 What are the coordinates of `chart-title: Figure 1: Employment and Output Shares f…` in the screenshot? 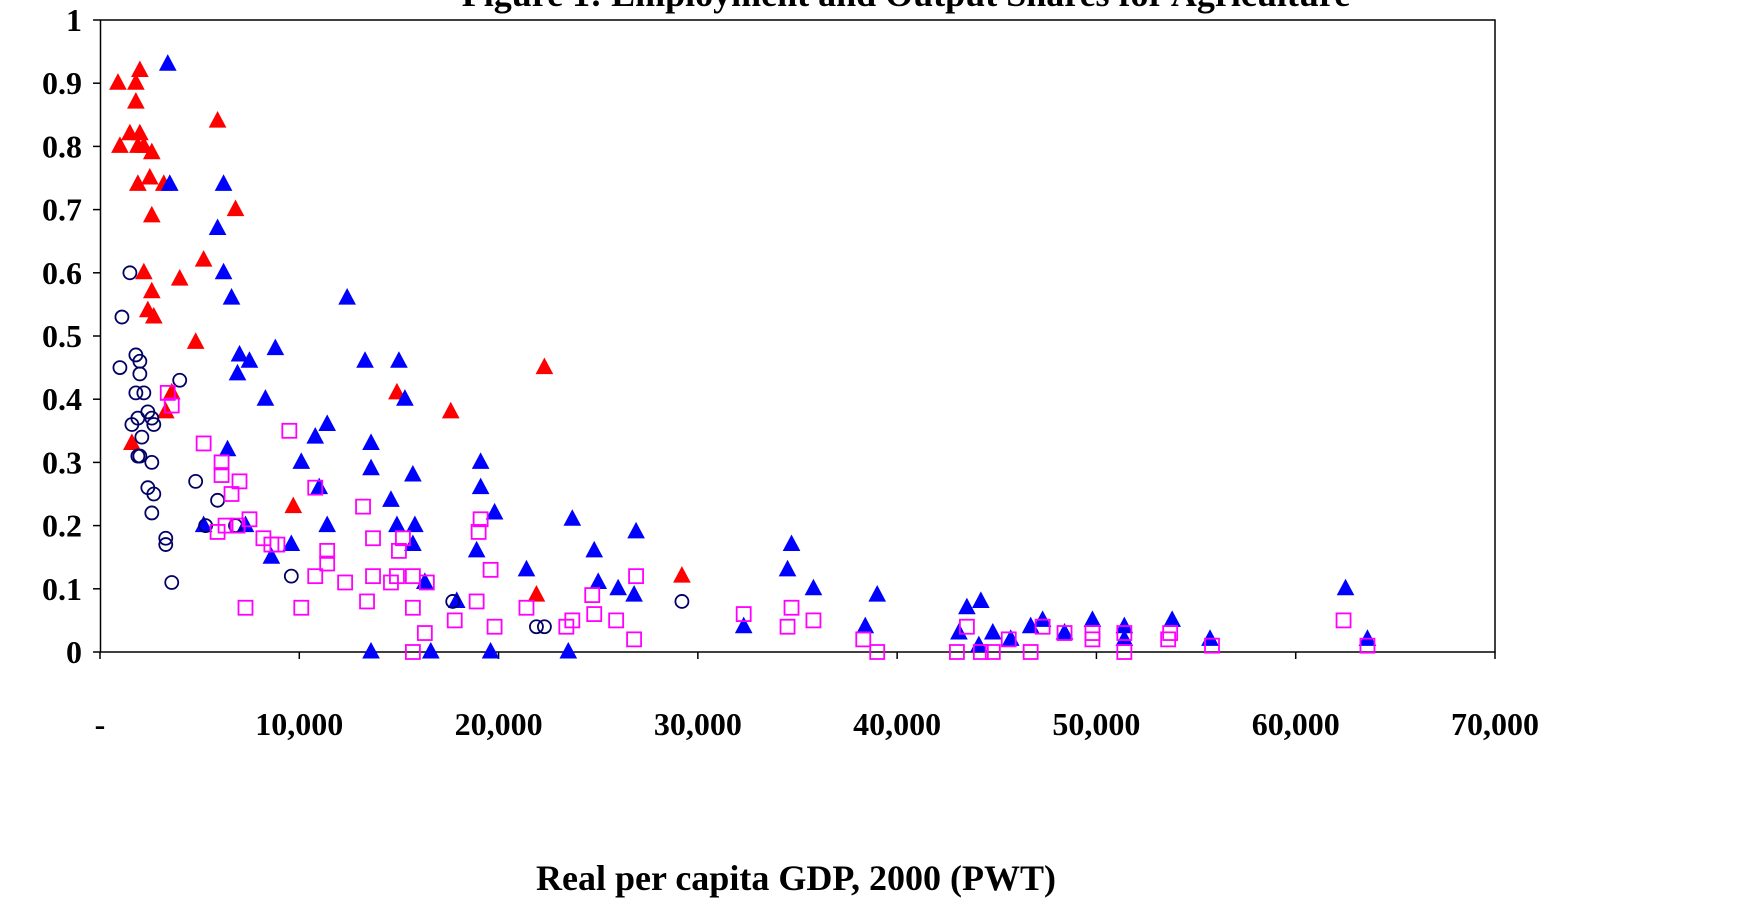 It's located at (906, 7).